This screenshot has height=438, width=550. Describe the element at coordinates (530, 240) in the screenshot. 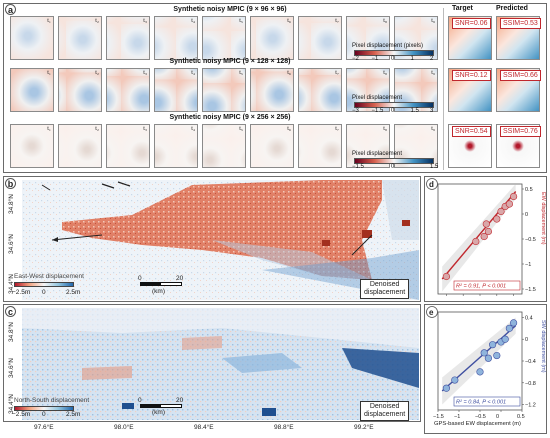

I see `y-tick-label: −0.5` at that location.